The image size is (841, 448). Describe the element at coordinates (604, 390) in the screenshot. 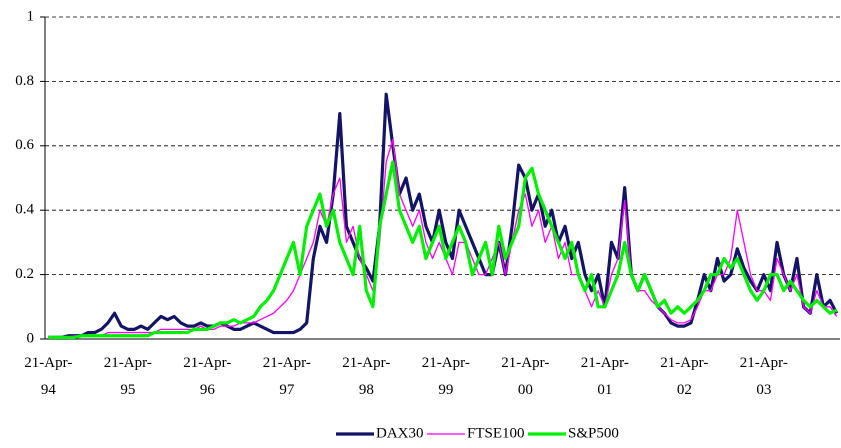

I see `x-tick-label-line: 01` at that location.